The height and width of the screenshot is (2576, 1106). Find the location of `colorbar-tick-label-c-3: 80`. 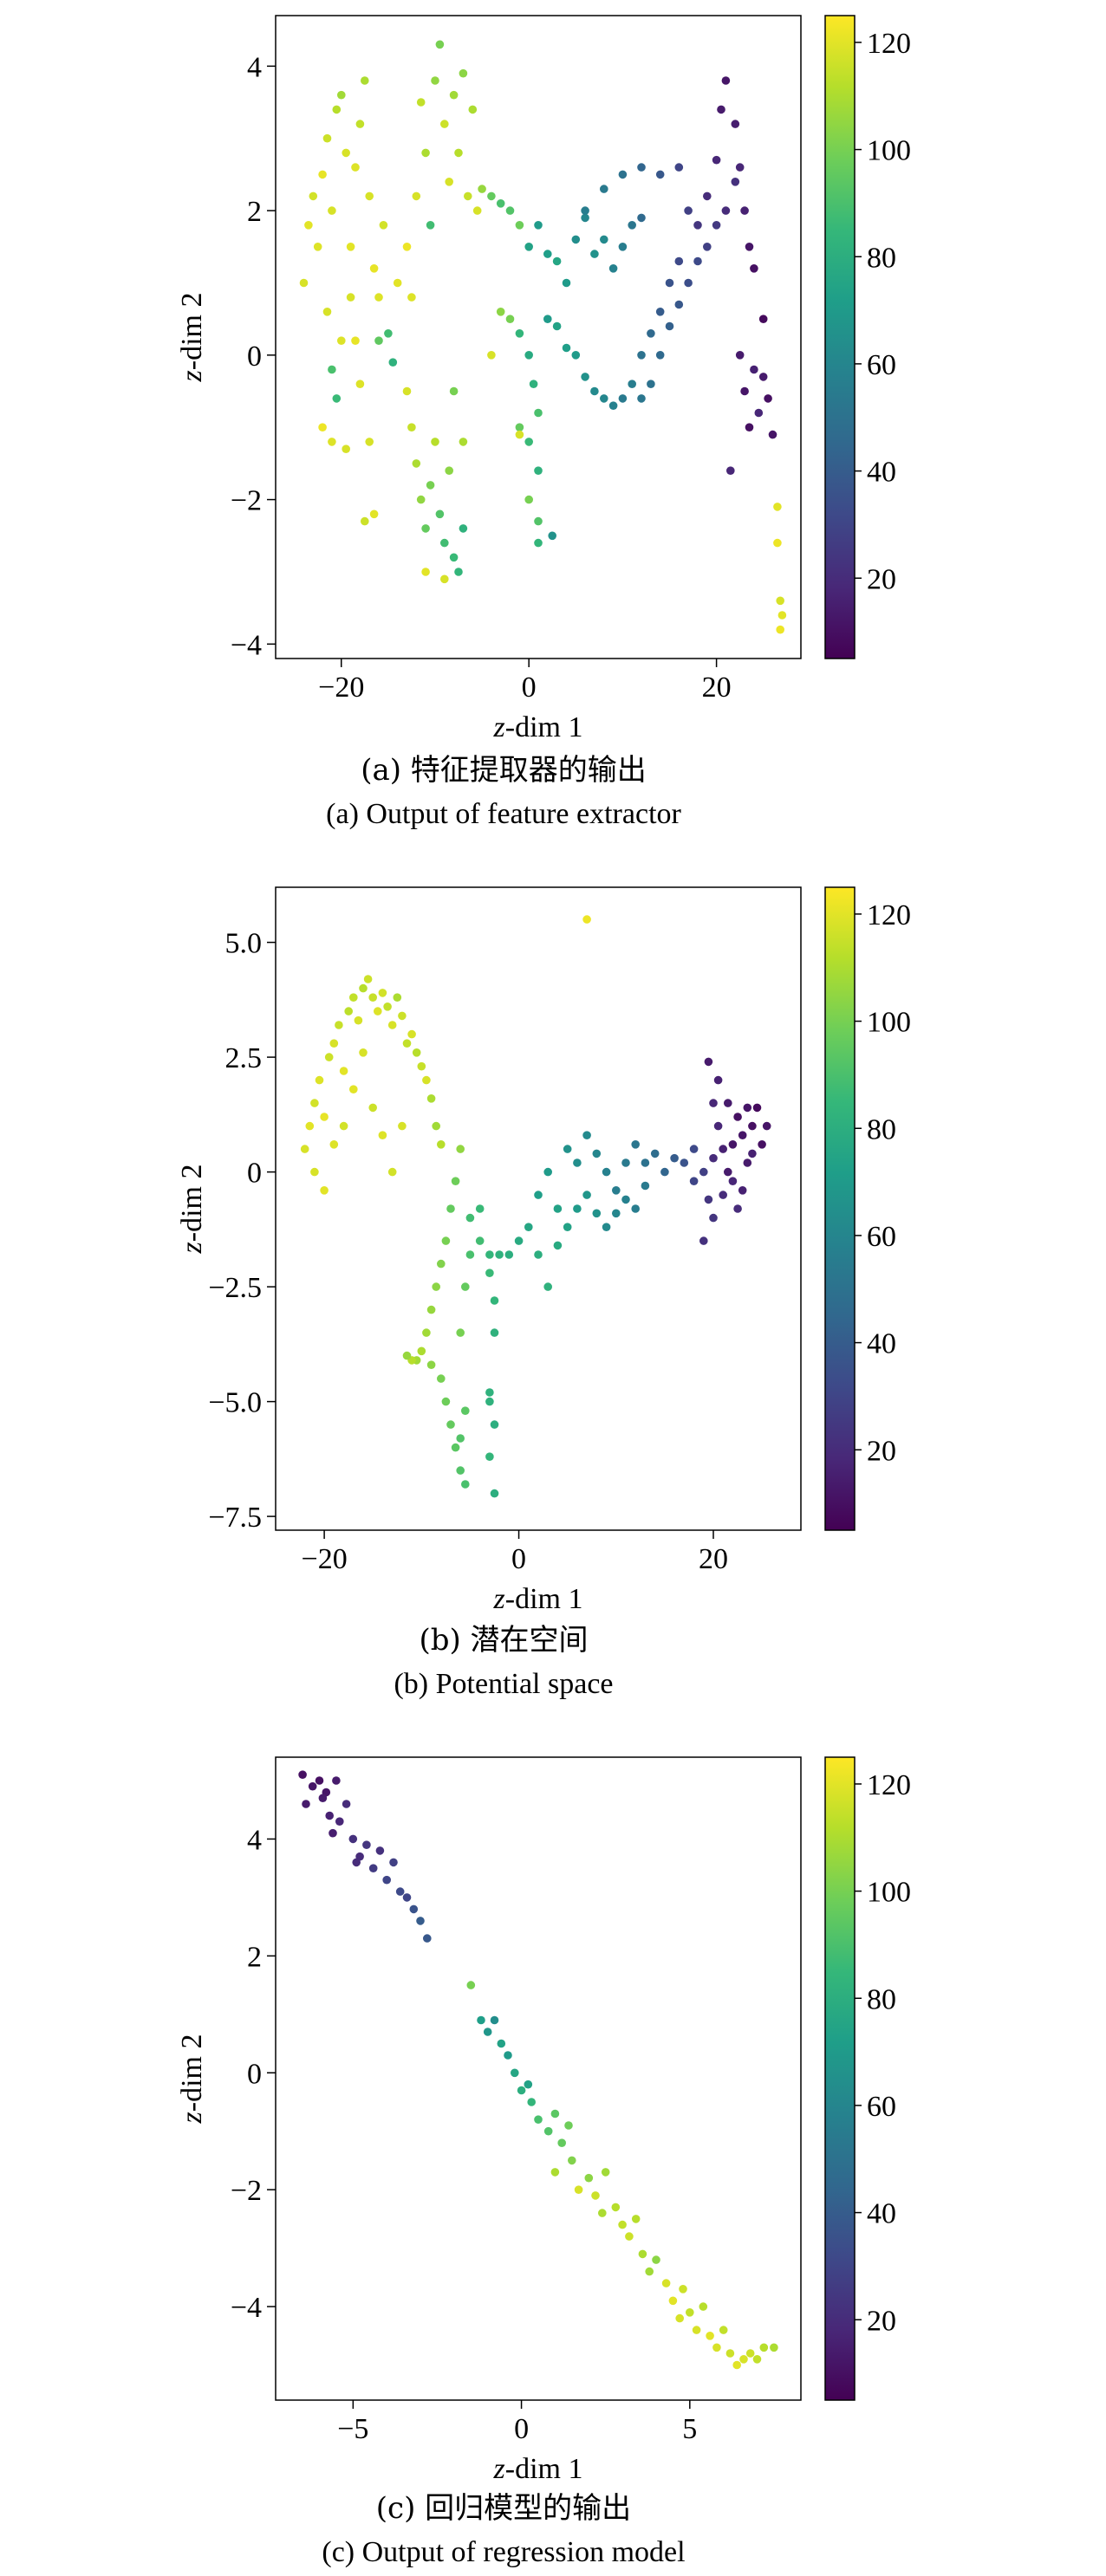

colorbar-tick-label-c-3: 80 is located at coordinates (881, 1999).